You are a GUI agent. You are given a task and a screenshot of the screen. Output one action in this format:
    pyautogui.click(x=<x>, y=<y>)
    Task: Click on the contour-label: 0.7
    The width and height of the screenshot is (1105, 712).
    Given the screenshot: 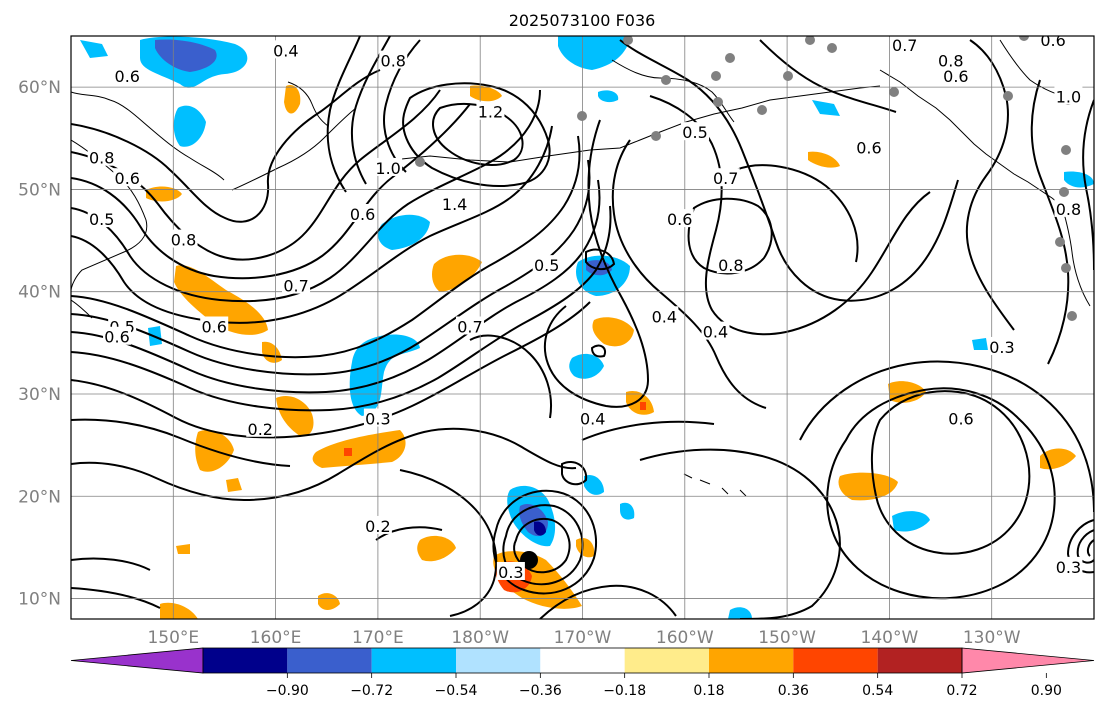 What is the action you would take?
    pyautogui.click(x=904, y=45)
    